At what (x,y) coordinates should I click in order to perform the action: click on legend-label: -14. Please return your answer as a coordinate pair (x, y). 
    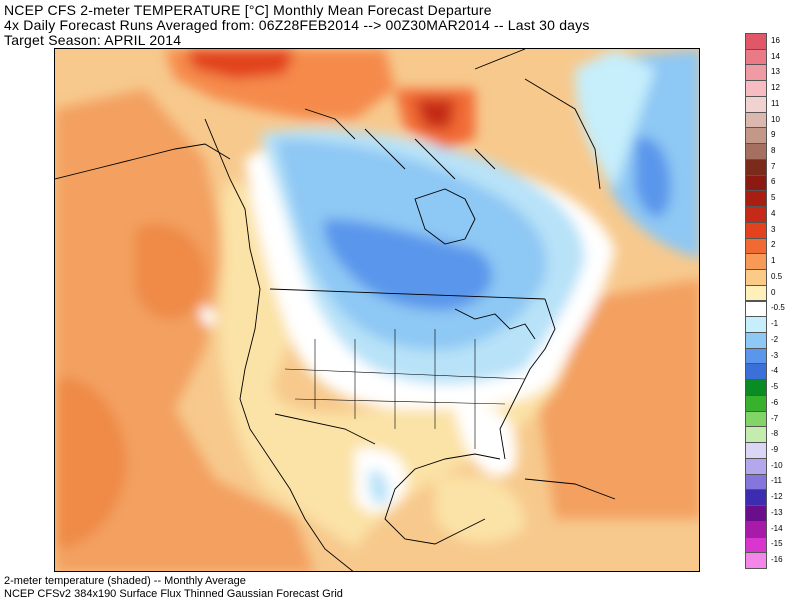
    Looking at the image, I should click on (777, 528).